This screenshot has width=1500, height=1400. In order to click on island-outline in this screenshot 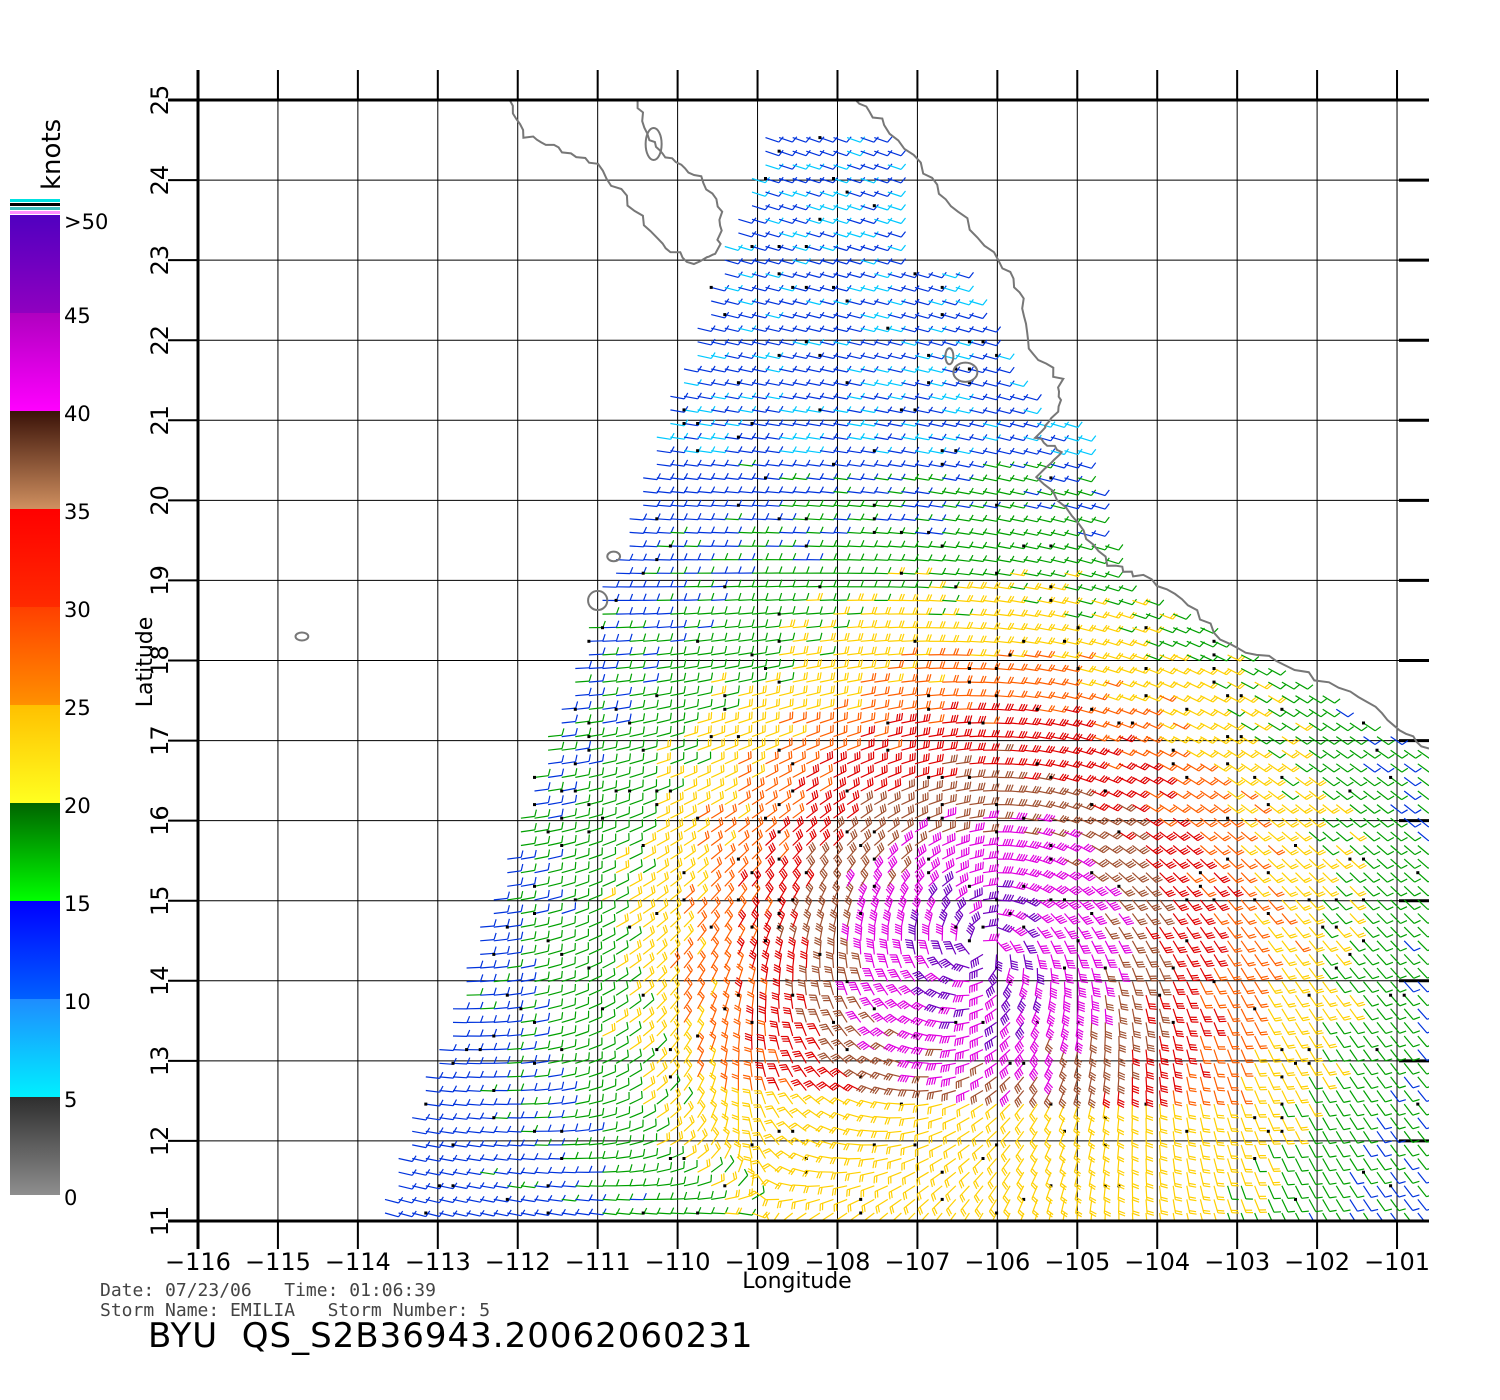, I will do `click(613, 557)`.